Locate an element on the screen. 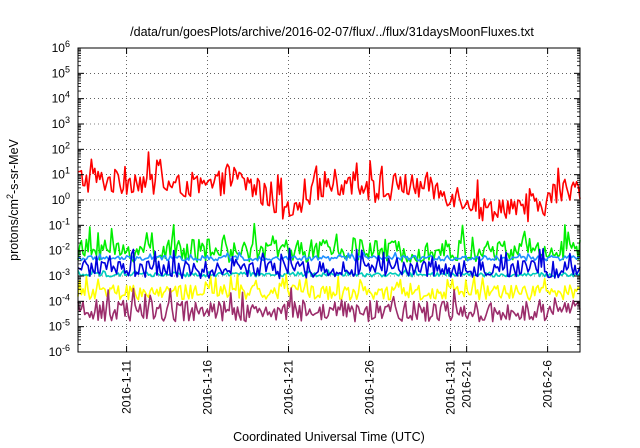 Image resolution: width=640 pixels, height=448 pixels. y-tick-label-exp: 1 is located at coordinates (67, 171).